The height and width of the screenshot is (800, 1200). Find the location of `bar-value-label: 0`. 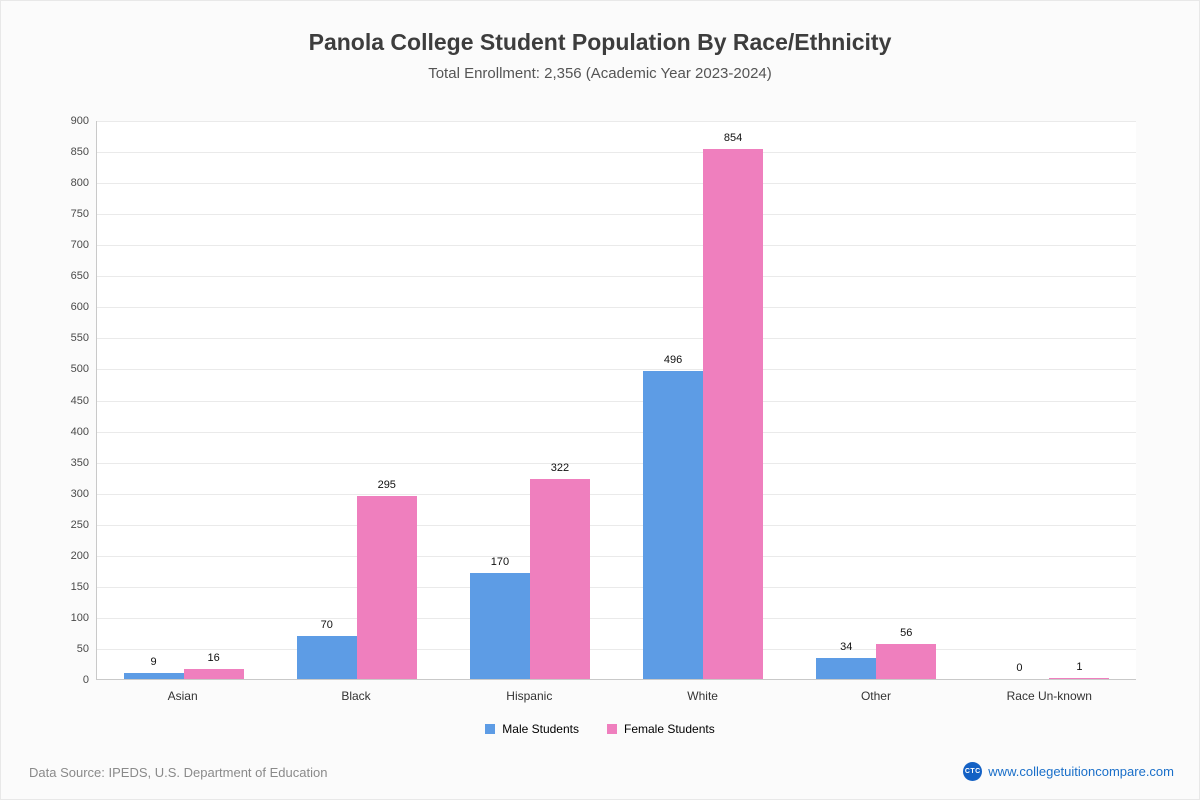

bar-value-label: 0 is located at coordinates (1019, 668).